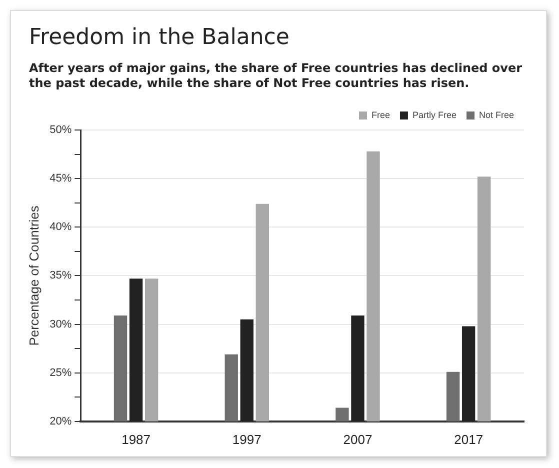 This screenshot has width=559, height=468. Describe the element at coordinates (136, 439) in the screenshot. I see `x-tick-label: 1987` at that location.